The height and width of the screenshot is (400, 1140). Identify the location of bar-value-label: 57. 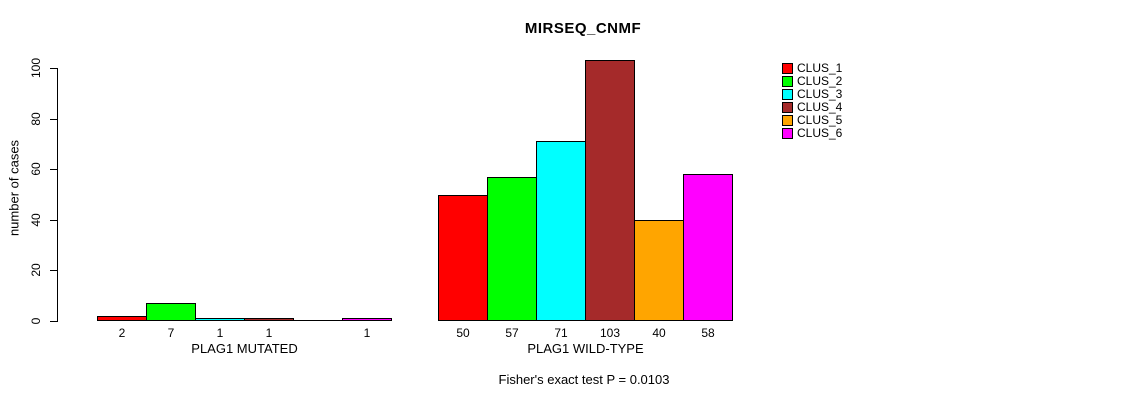
(512, 333).